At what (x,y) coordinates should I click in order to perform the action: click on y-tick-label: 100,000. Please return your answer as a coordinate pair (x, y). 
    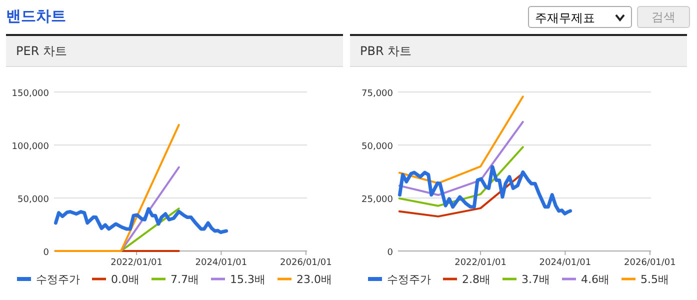
    Looking at the image, I should click on (31, 147).